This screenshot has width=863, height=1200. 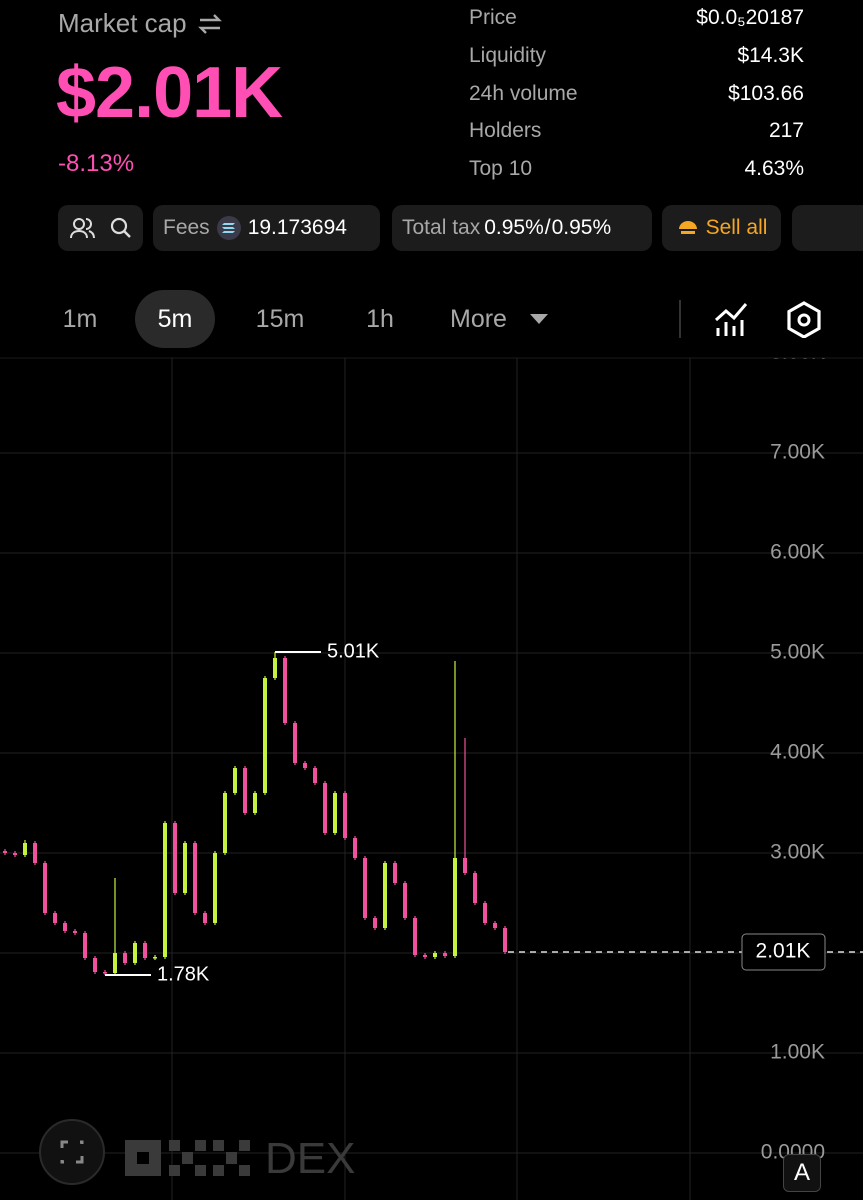 What do you see at coordinates (687, 227) in the screenshot?
I see `sell-icon` at bounding box center [687, 227].